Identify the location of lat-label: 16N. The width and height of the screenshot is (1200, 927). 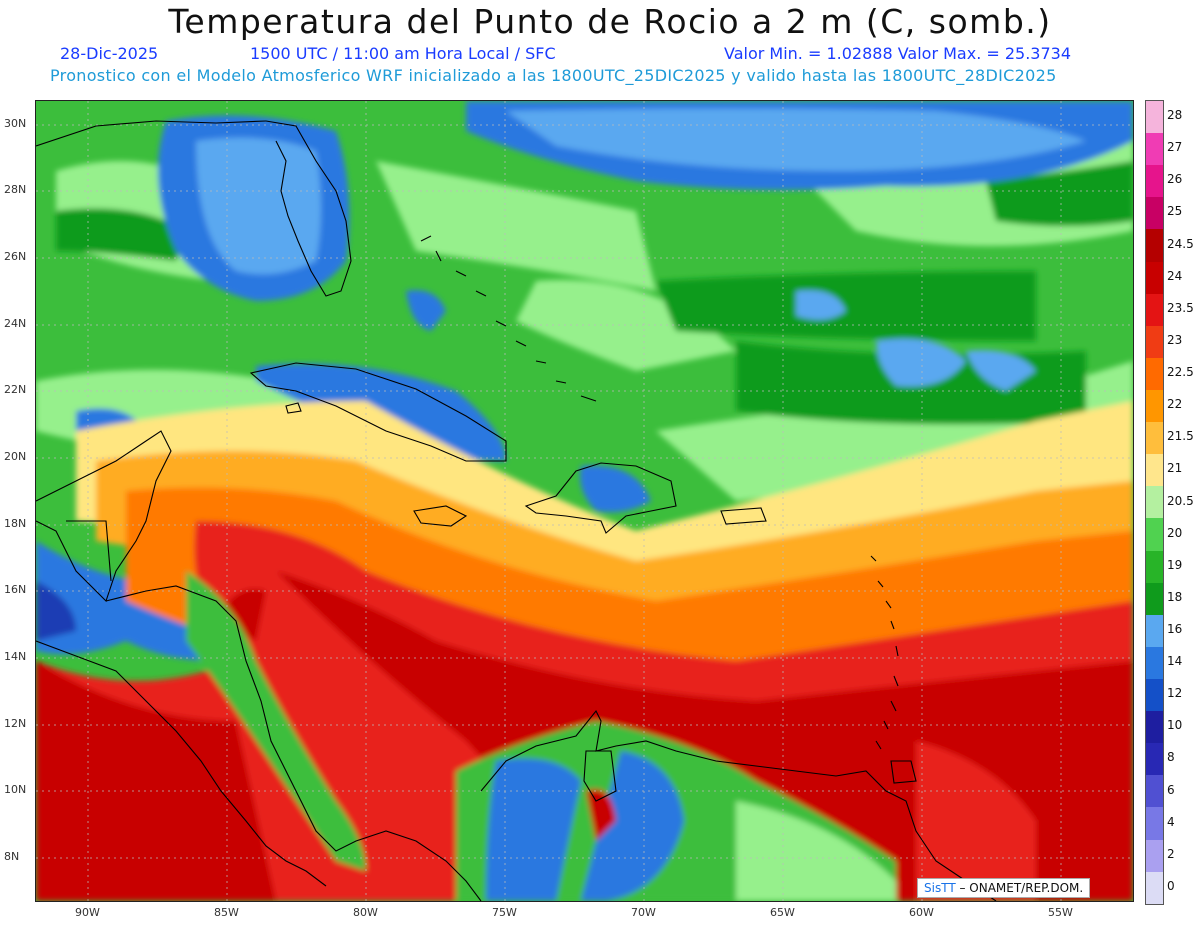
(15, 589).